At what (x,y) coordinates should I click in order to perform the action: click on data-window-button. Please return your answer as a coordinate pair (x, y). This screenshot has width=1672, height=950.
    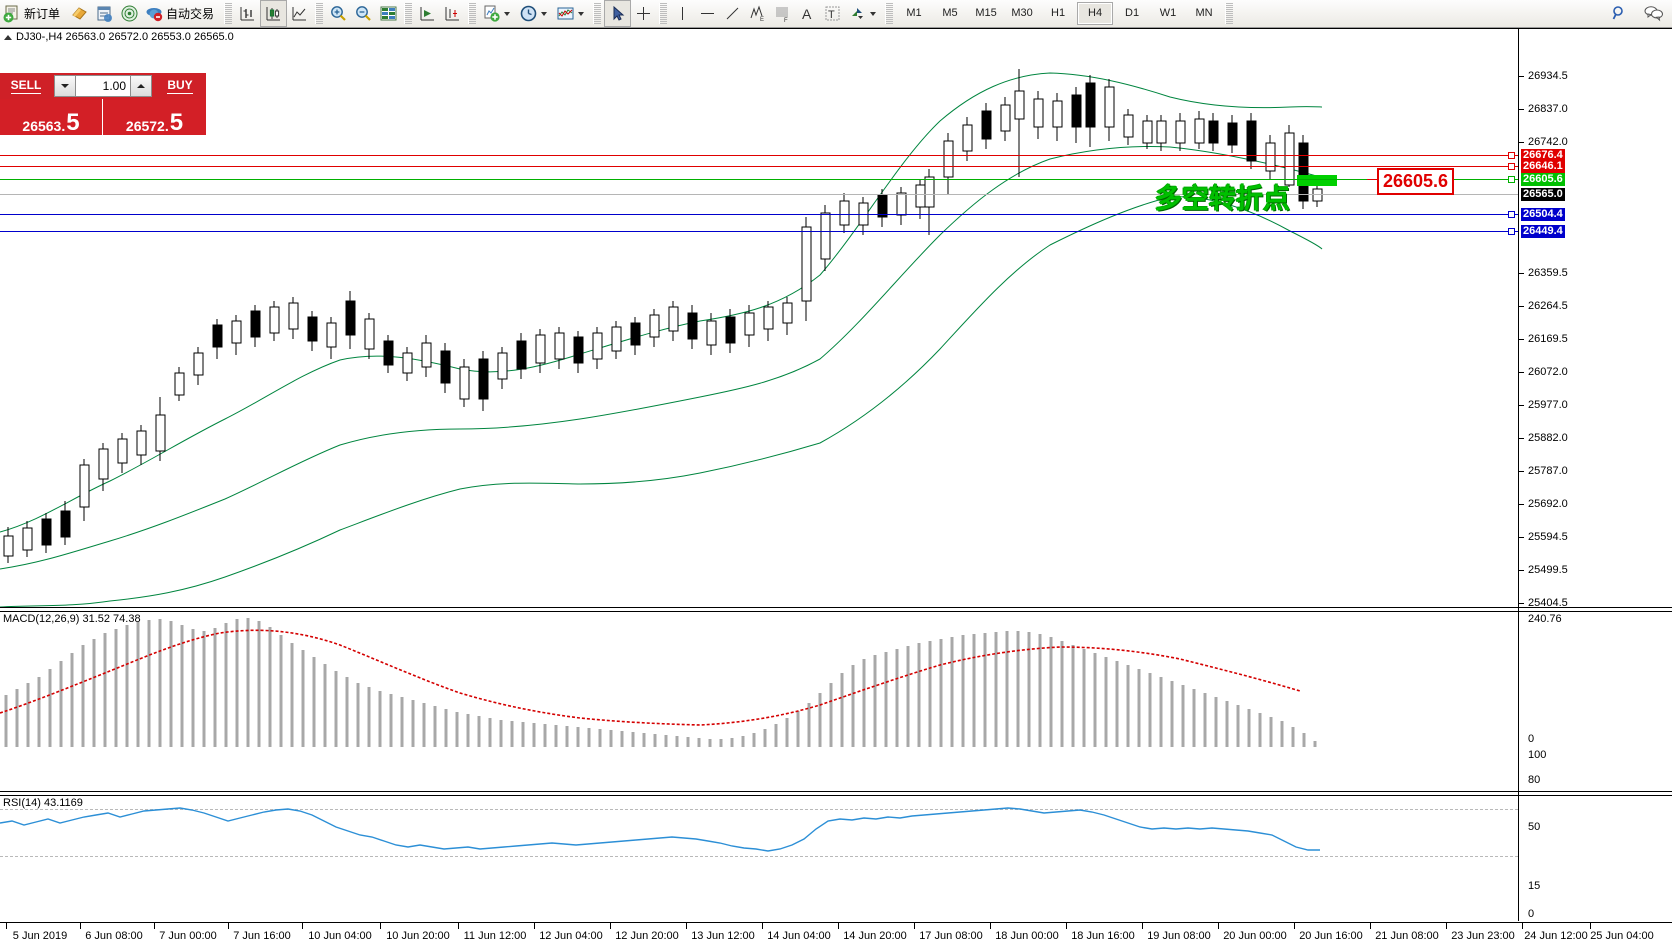
    Looking at the image, I should click on (104, 13).